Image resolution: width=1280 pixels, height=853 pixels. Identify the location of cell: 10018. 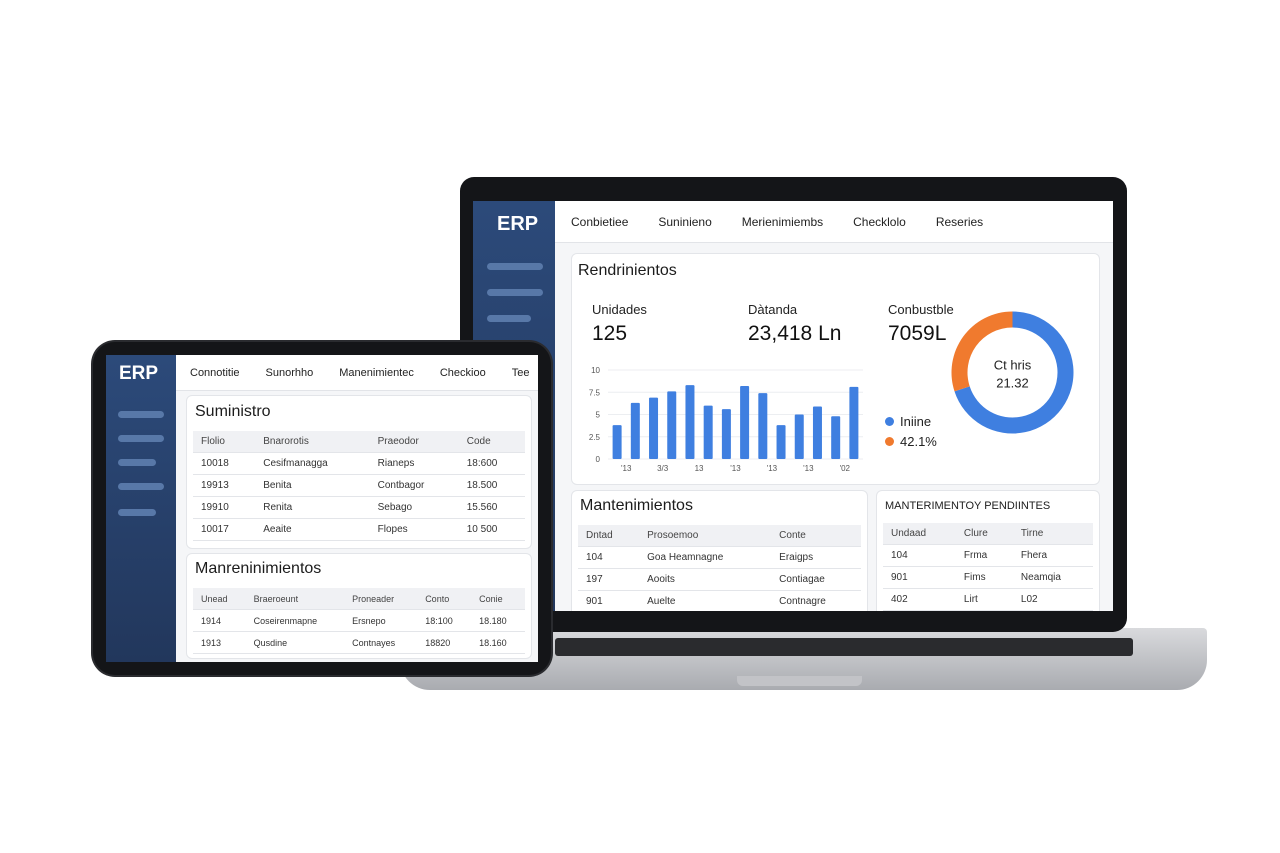
(224, 463).